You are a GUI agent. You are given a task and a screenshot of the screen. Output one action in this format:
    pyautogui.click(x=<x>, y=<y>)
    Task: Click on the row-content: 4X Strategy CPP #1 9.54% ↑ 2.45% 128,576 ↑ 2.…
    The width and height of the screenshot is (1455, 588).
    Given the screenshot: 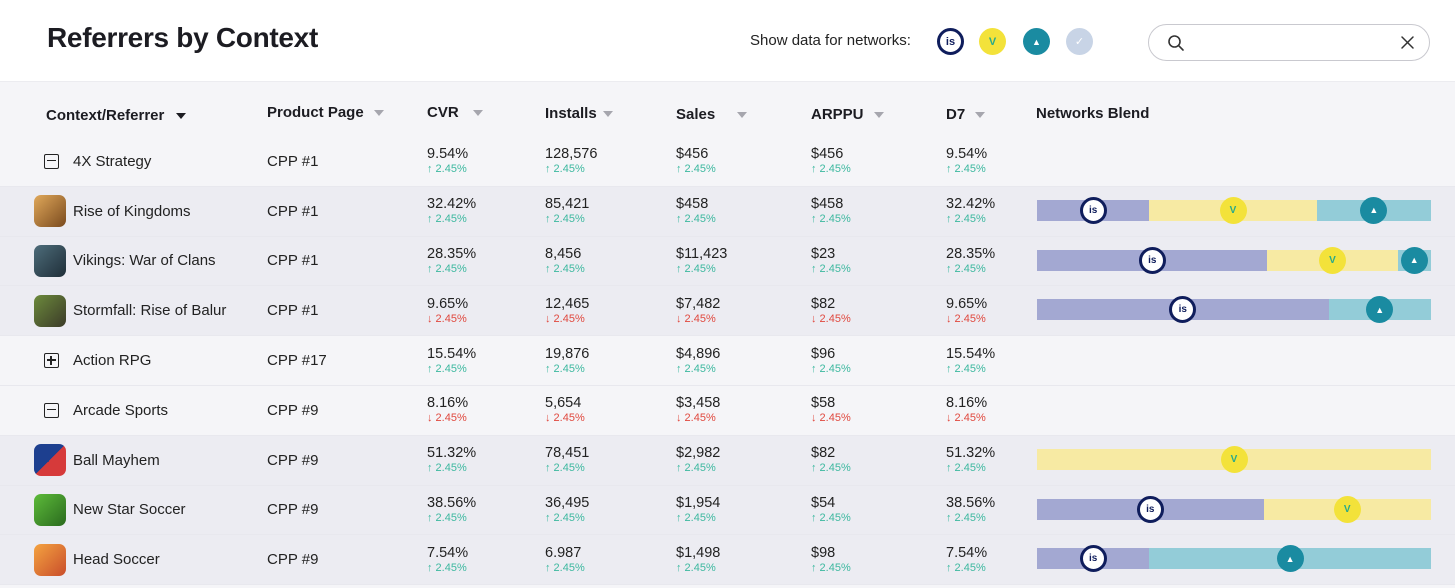 What is the action you would take?
    pyautogui.click(x=732, y=161)
    